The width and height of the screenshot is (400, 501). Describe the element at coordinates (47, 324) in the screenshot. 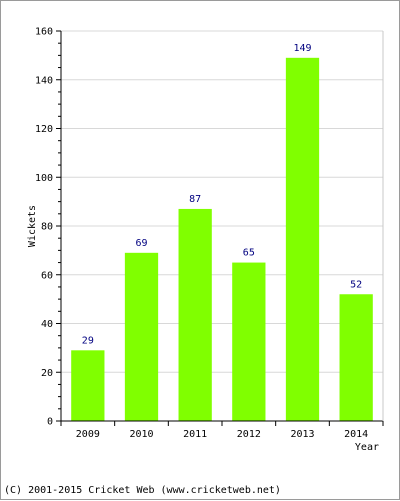

I see `y-tick-label: 40` at that location.